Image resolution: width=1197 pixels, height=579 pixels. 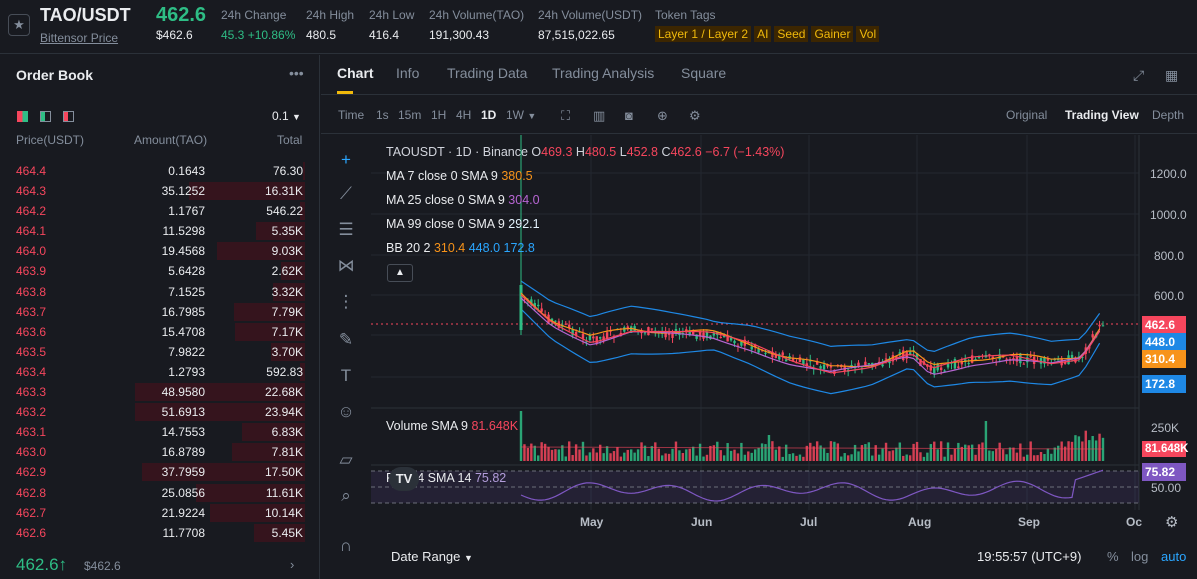 What do you see at coordinates (292, 564) in the screenshot?
I see `chevron-right-icon: ›` at bounding box center [292, 564].